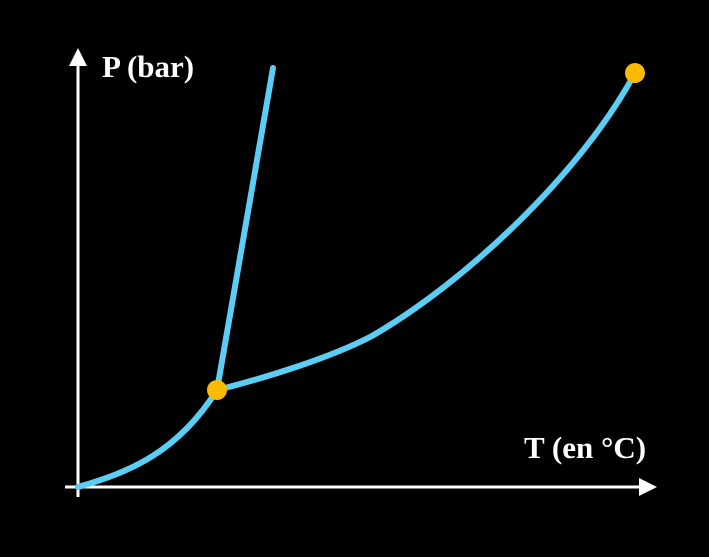 The height and width of the screenshot is (557, 709). Describe the element at coordinates (147, 438) in the screenshot. I see `sublimation-curve` at that location.